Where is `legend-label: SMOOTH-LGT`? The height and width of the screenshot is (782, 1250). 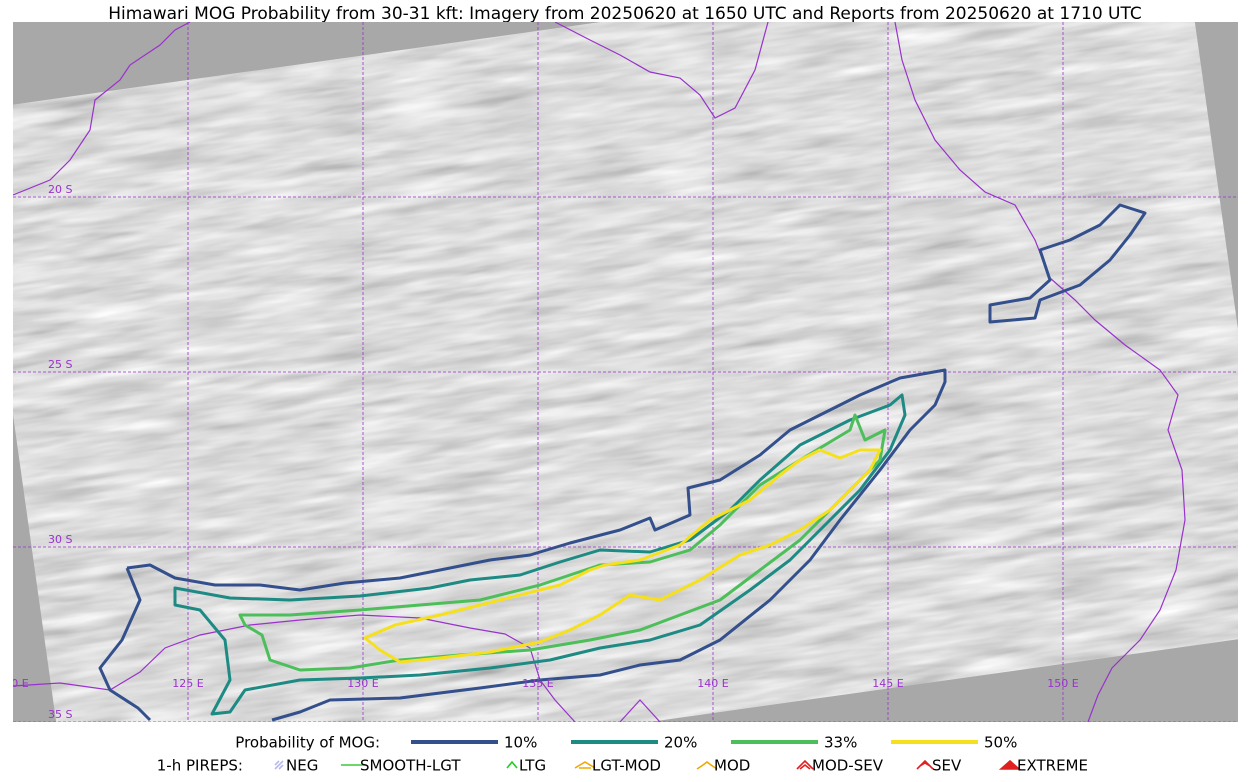
legend-label: SMOOTH-LGT is located at coordinates (410, 766).